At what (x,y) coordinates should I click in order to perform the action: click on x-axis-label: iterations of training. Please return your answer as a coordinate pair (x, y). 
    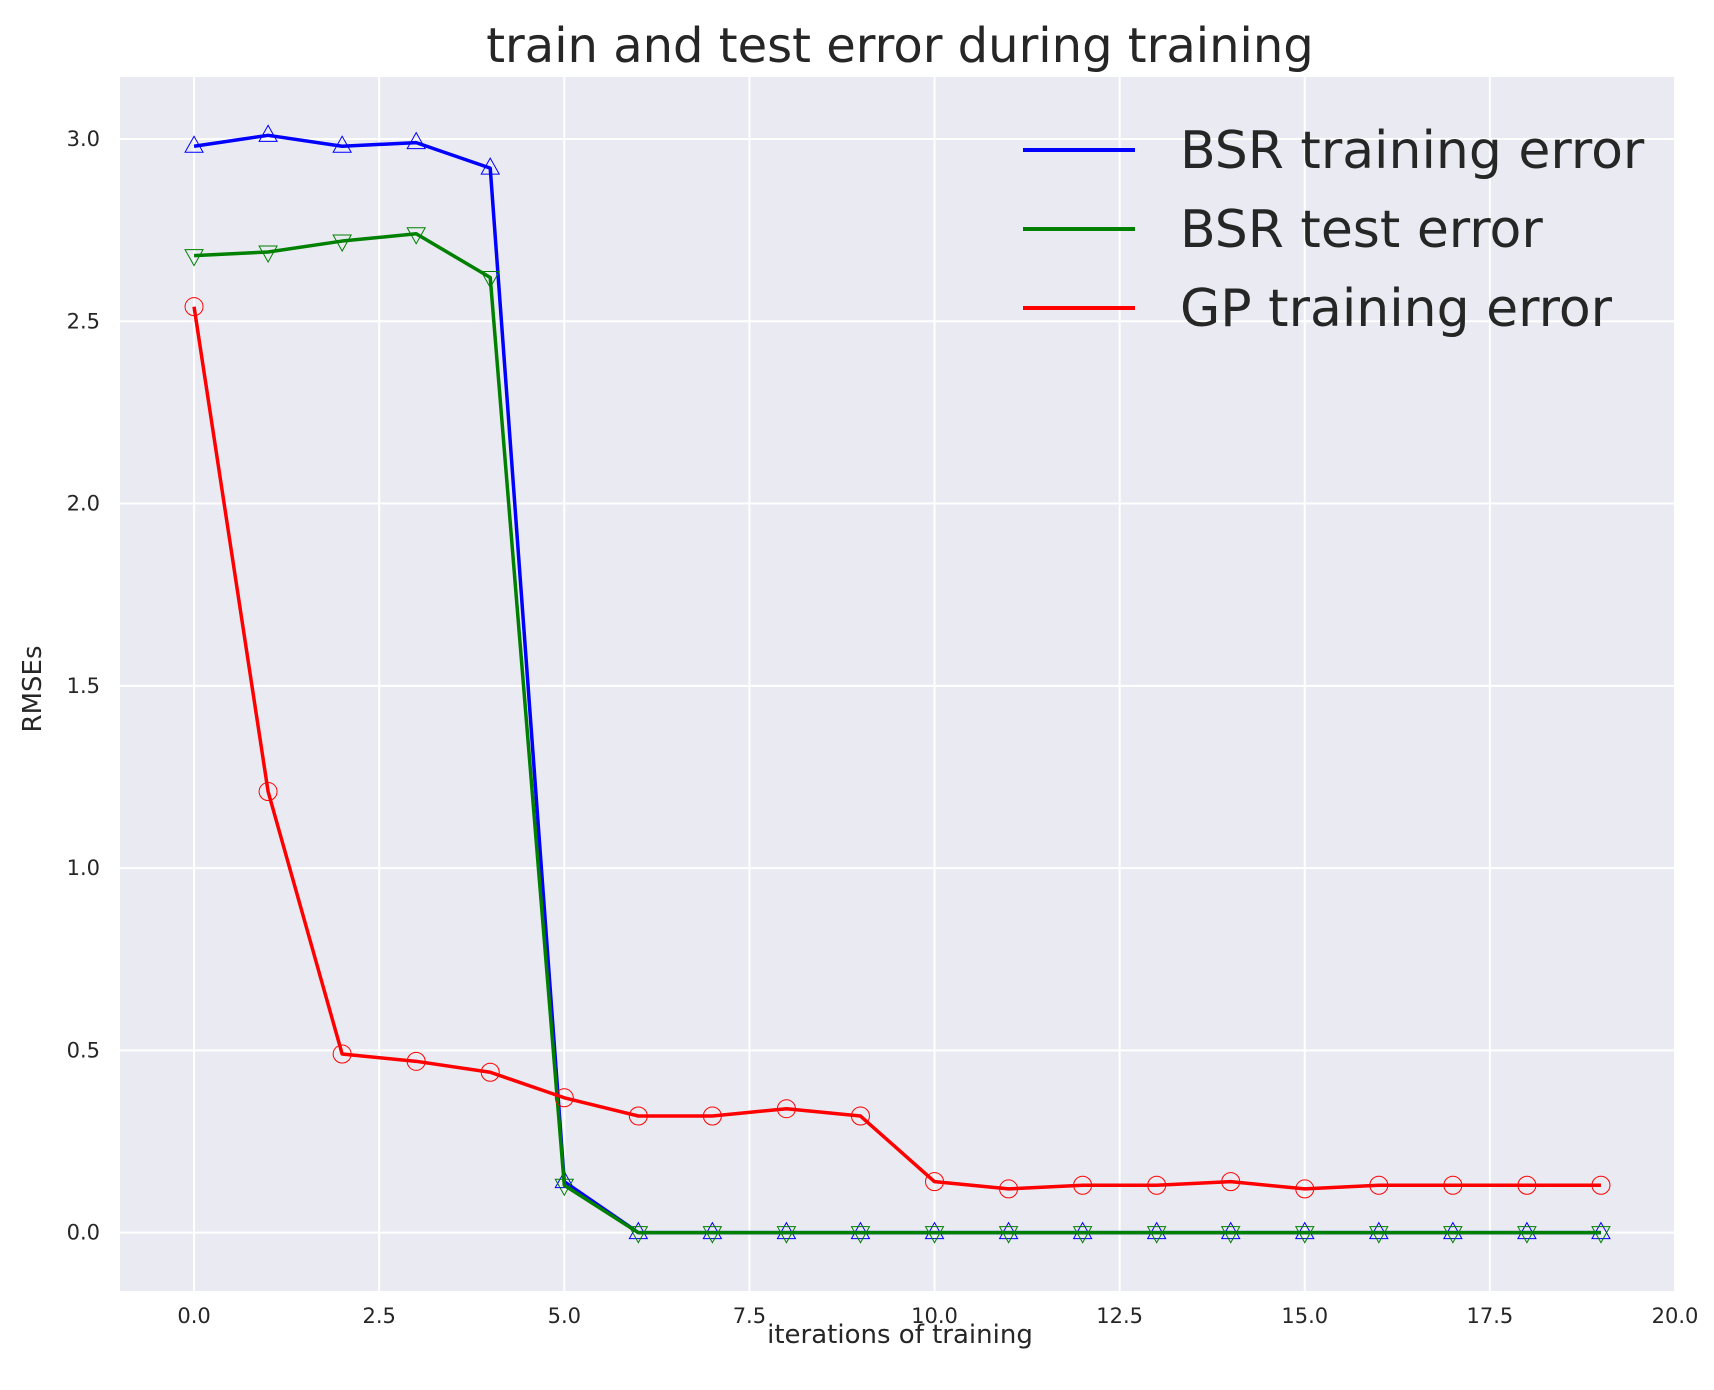
    Looking at the image, I should click on (900, 1335).